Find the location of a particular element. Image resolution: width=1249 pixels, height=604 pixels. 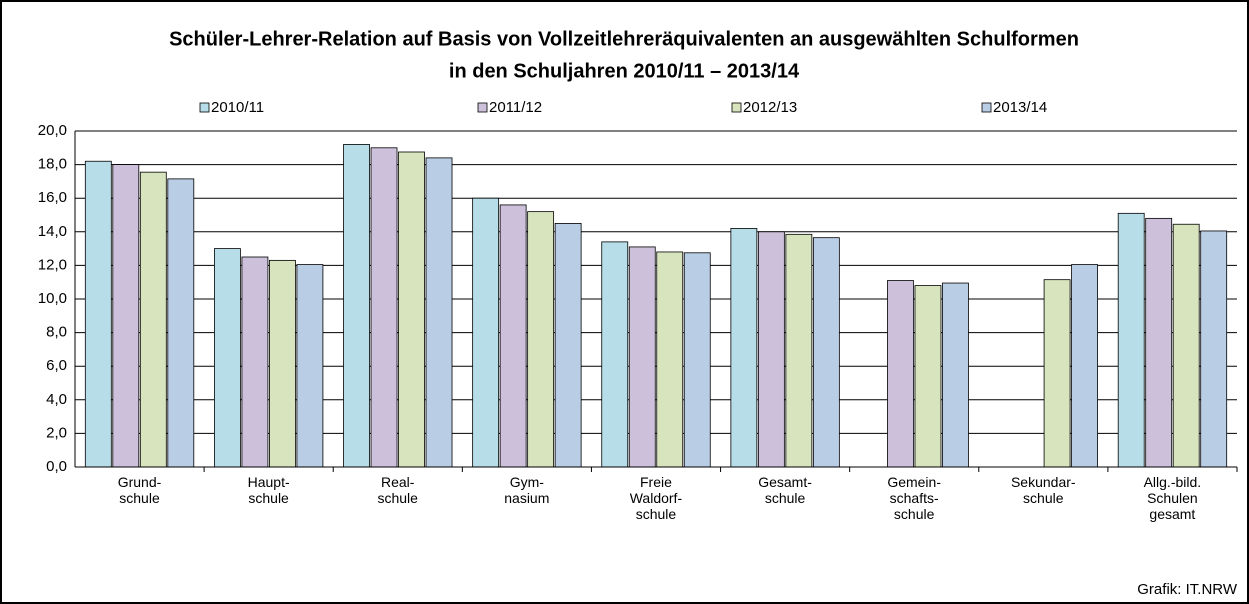

x-tick-label: Gym- nasium is located at coordinates (527, 490).